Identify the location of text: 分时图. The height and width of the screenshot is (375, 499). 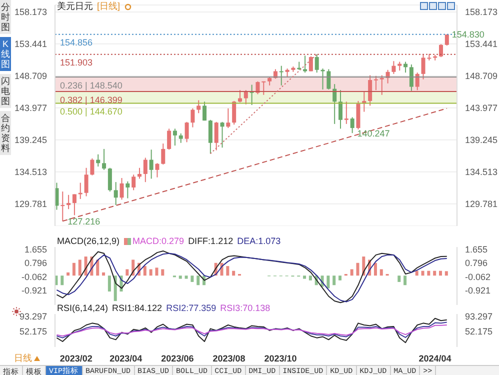
(5, 17).